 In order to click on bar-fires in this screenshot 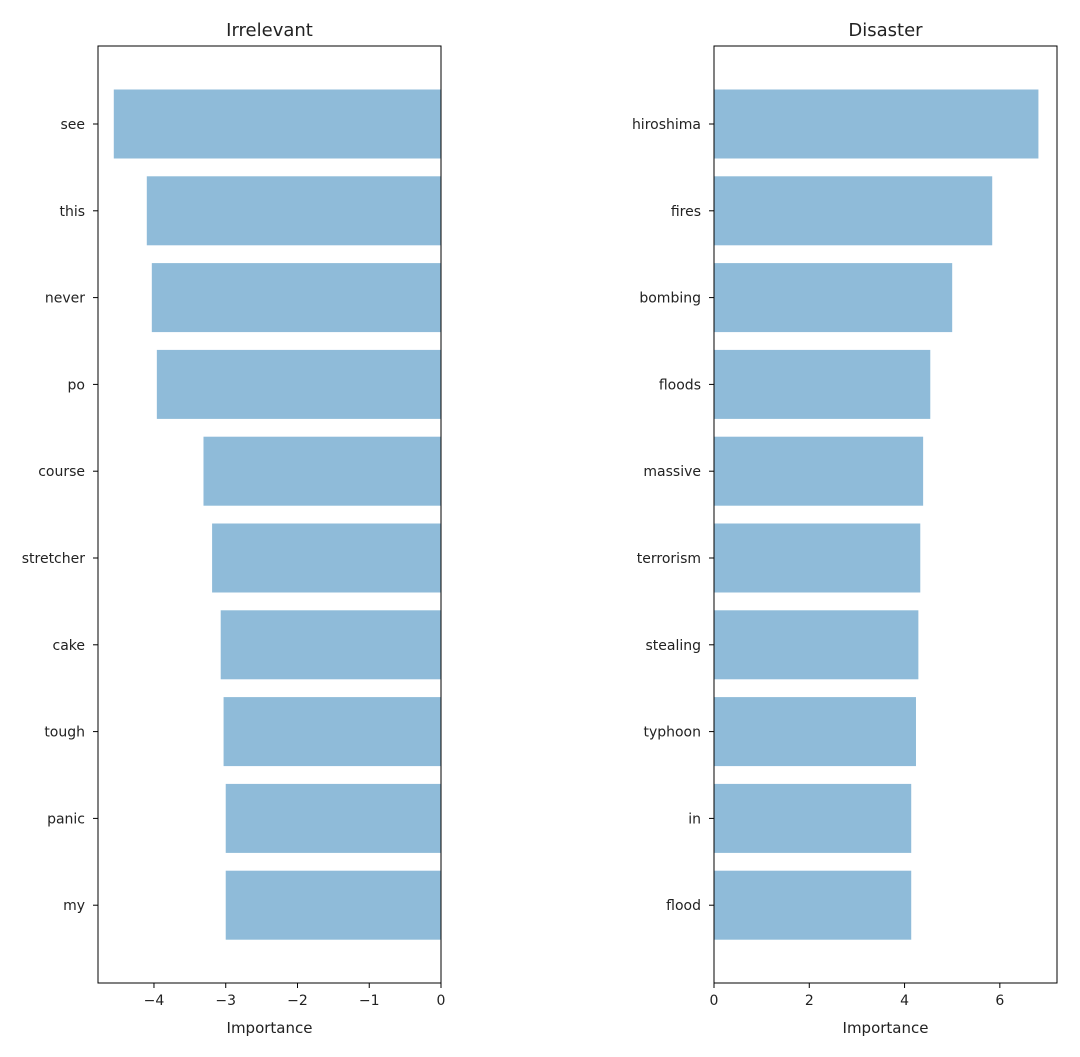, I will do `click(853, 211)`.